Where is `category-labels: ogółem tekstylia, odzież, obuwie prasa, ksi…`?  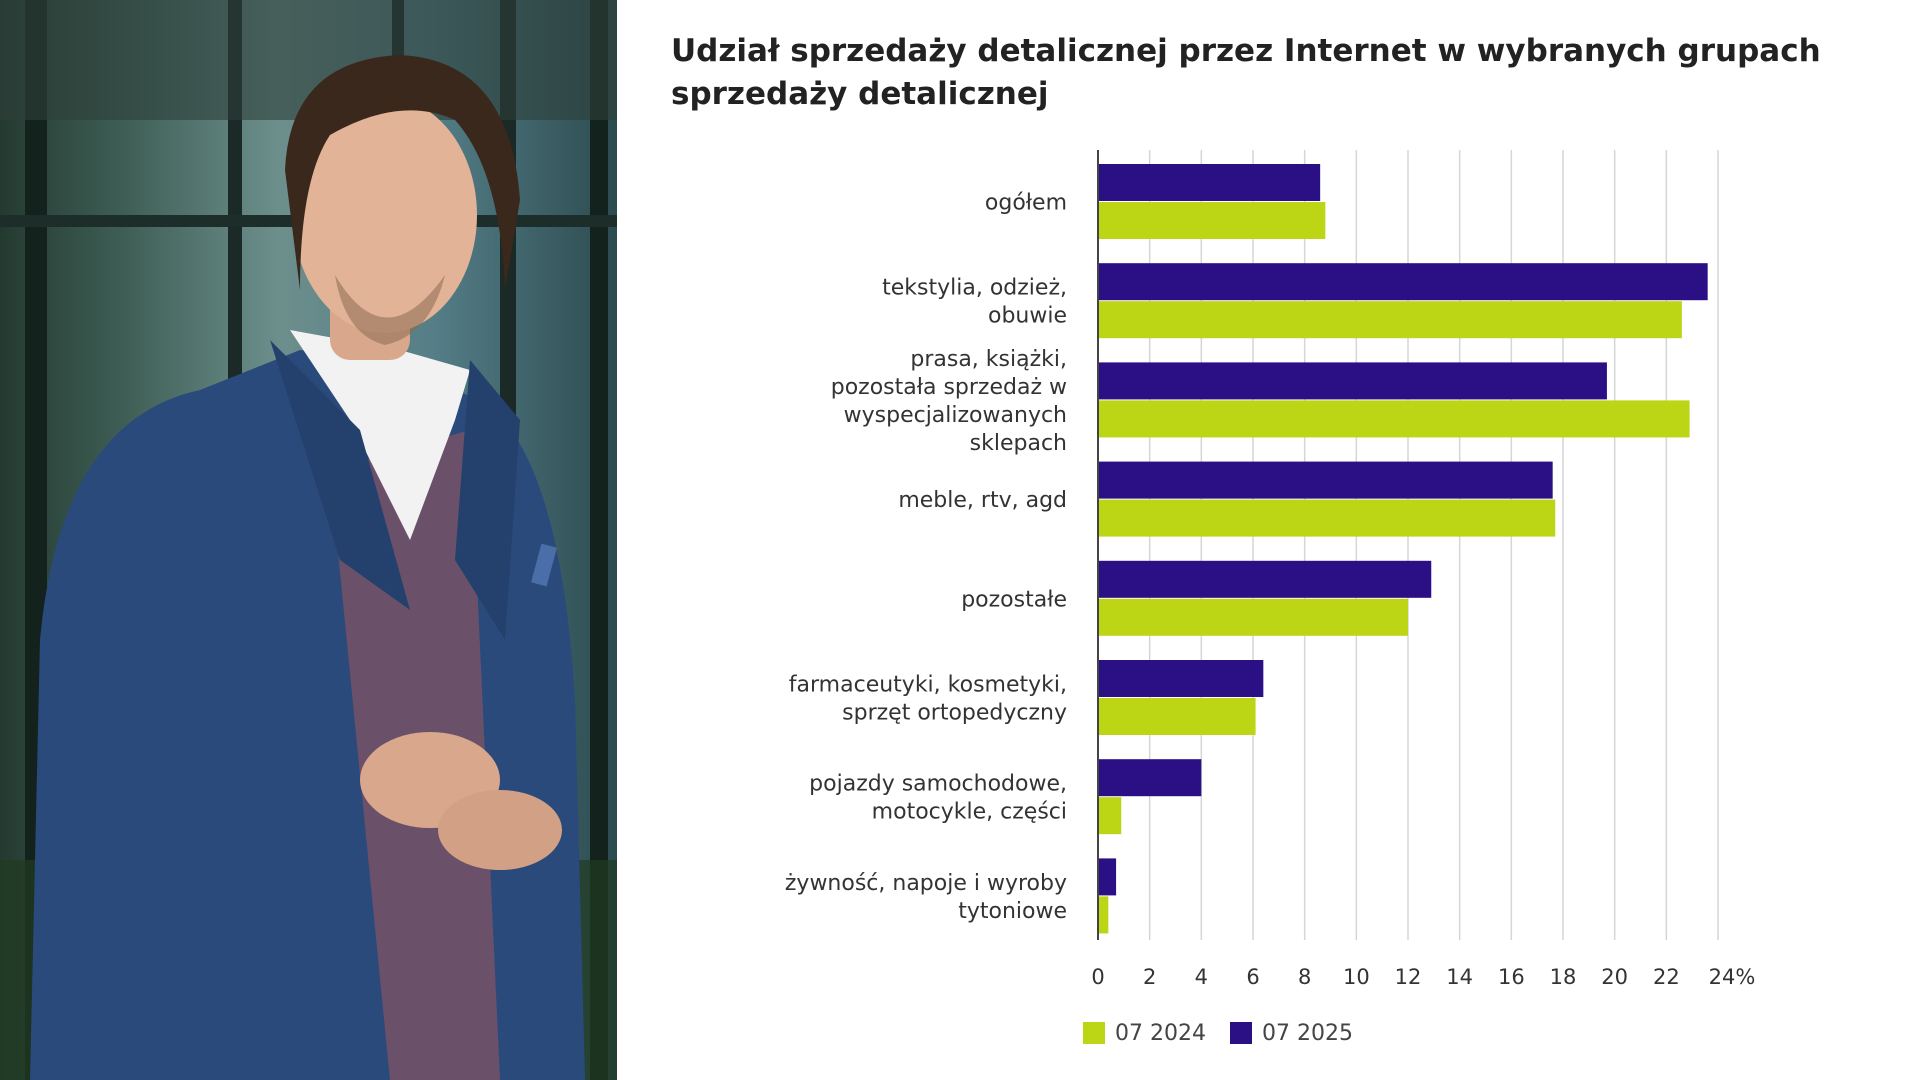
category-labels: ogółem tekstylia, odzież, obuwie prasa, ksi… is located at coordinates (926, 557).